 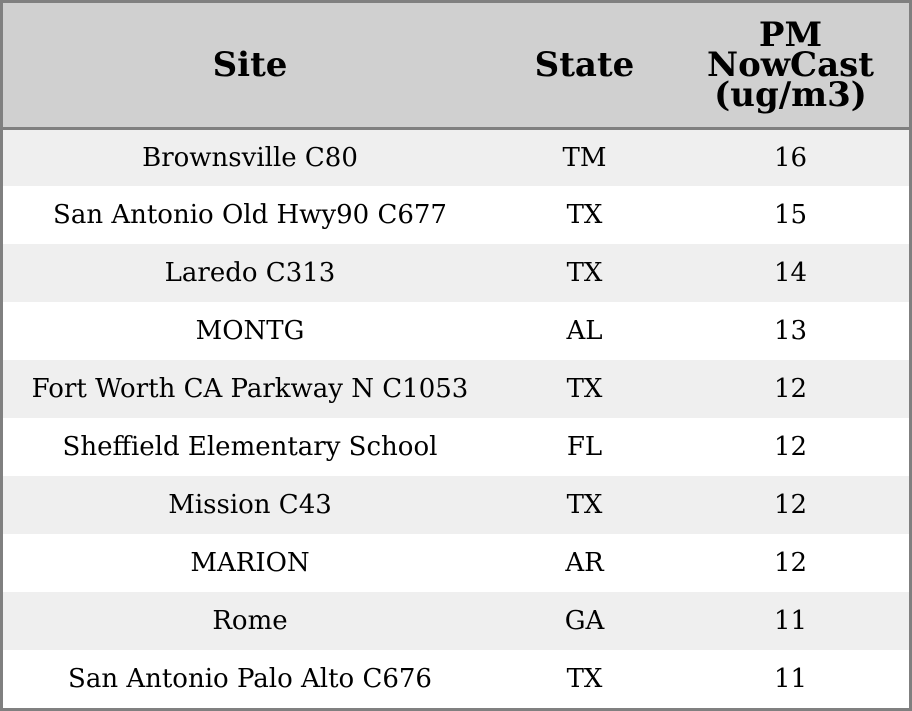 What do you see at coordinates (456, 563) in the screenshot?
I see `table-row: MARION AR 12` at bounding box center [456, 563].